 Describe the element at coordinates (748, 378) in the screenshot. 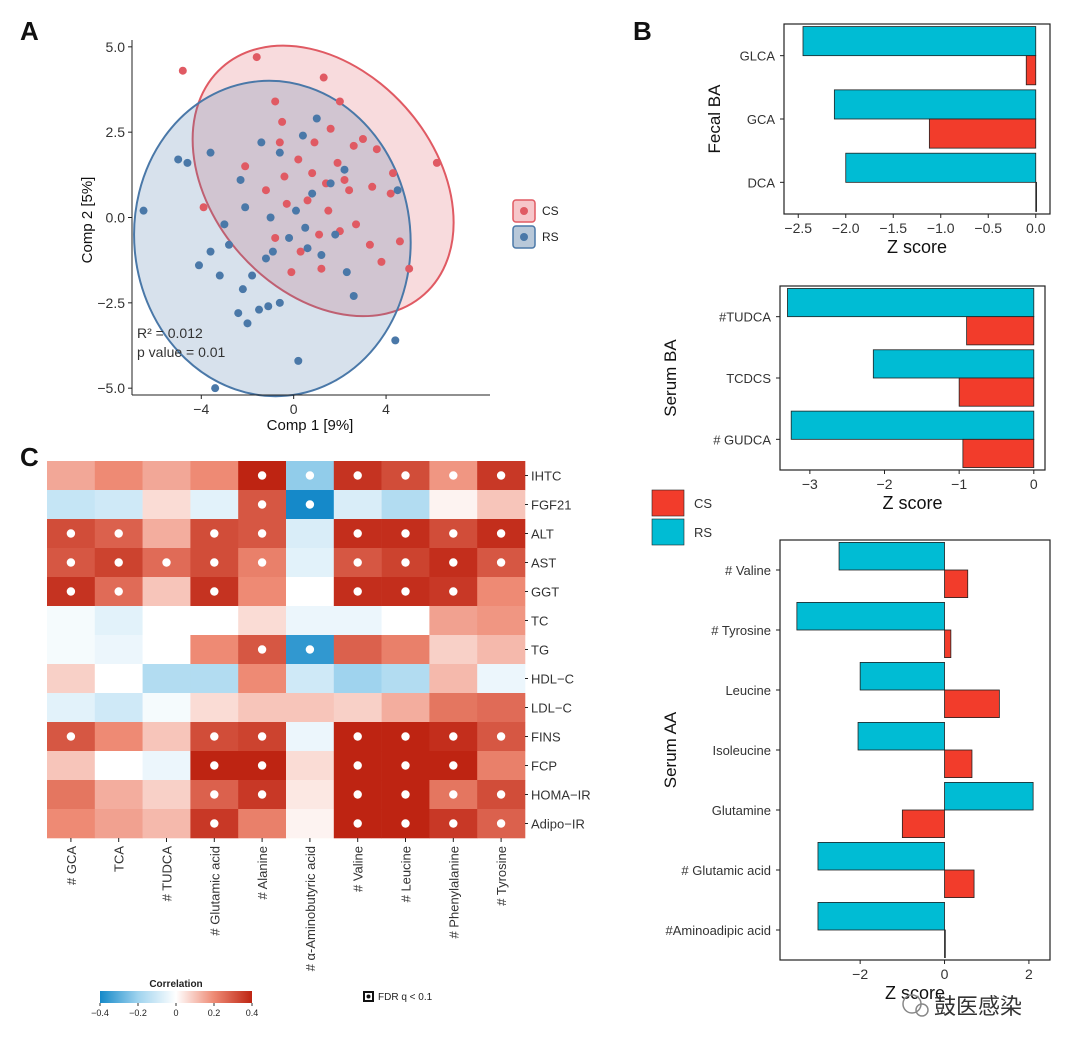

I see `bar-category-label: TCDCS` at that location.